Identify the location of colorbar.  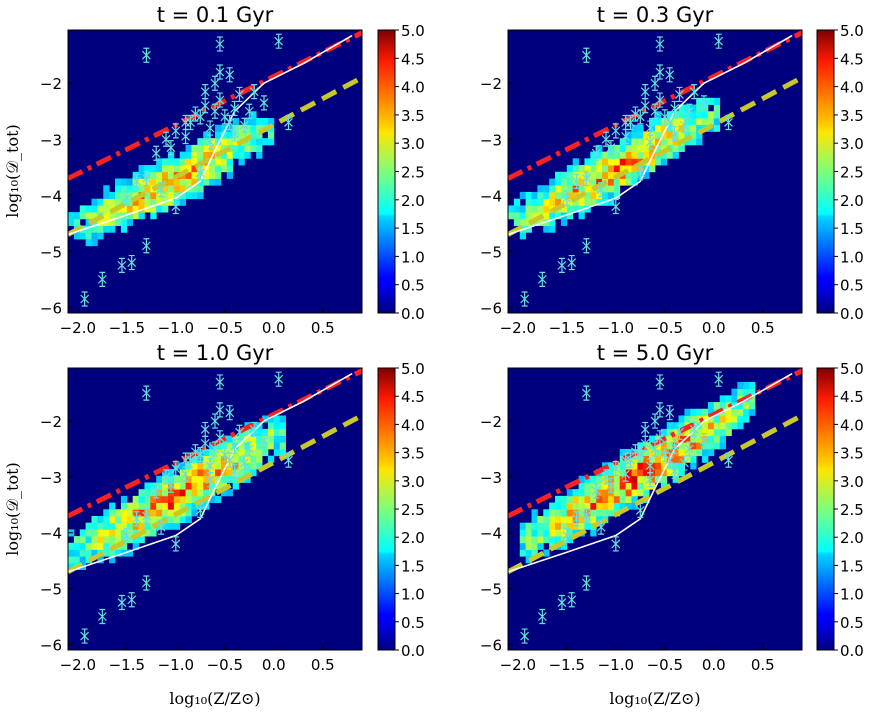
(825, 509).